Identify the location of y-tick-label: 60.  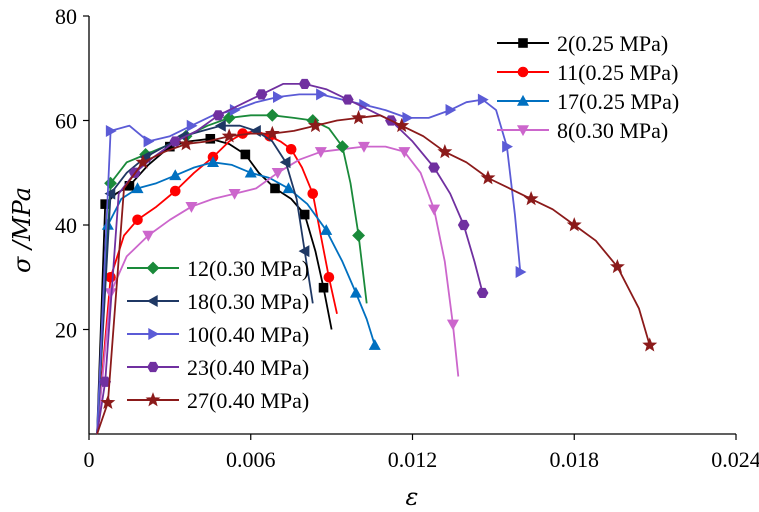
(66, 121).